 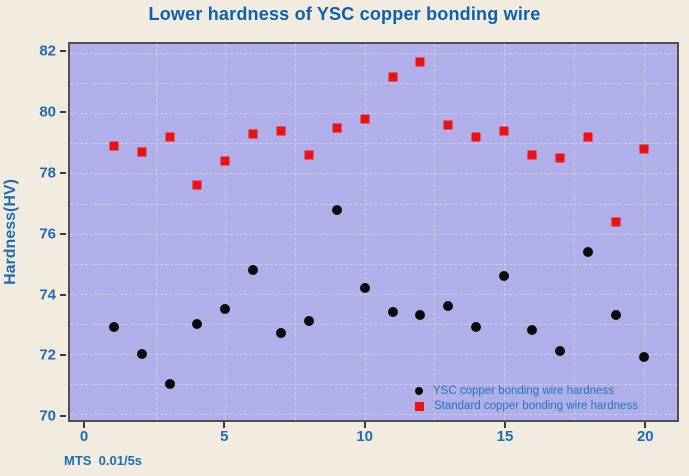 I want to click on x-tick-label-0: 0, so click(x=84, y=436).